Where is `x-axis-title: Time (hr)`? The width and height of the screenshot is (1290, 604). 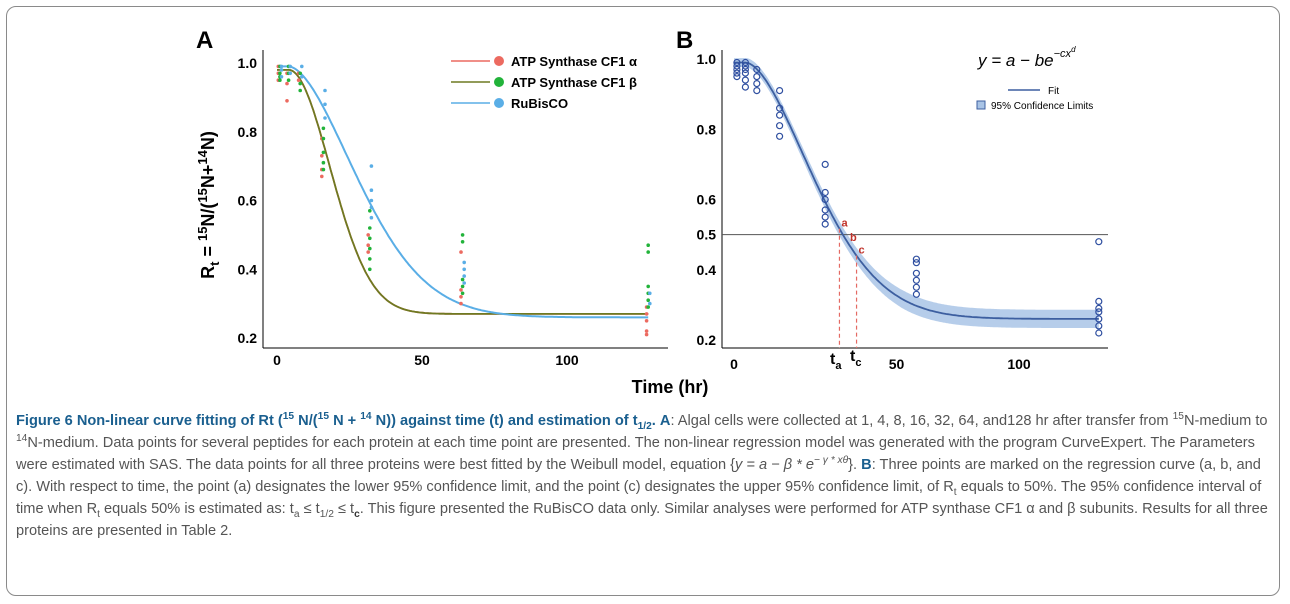 x-axis-title: Time (hr) is located at coordinates (670, 387).